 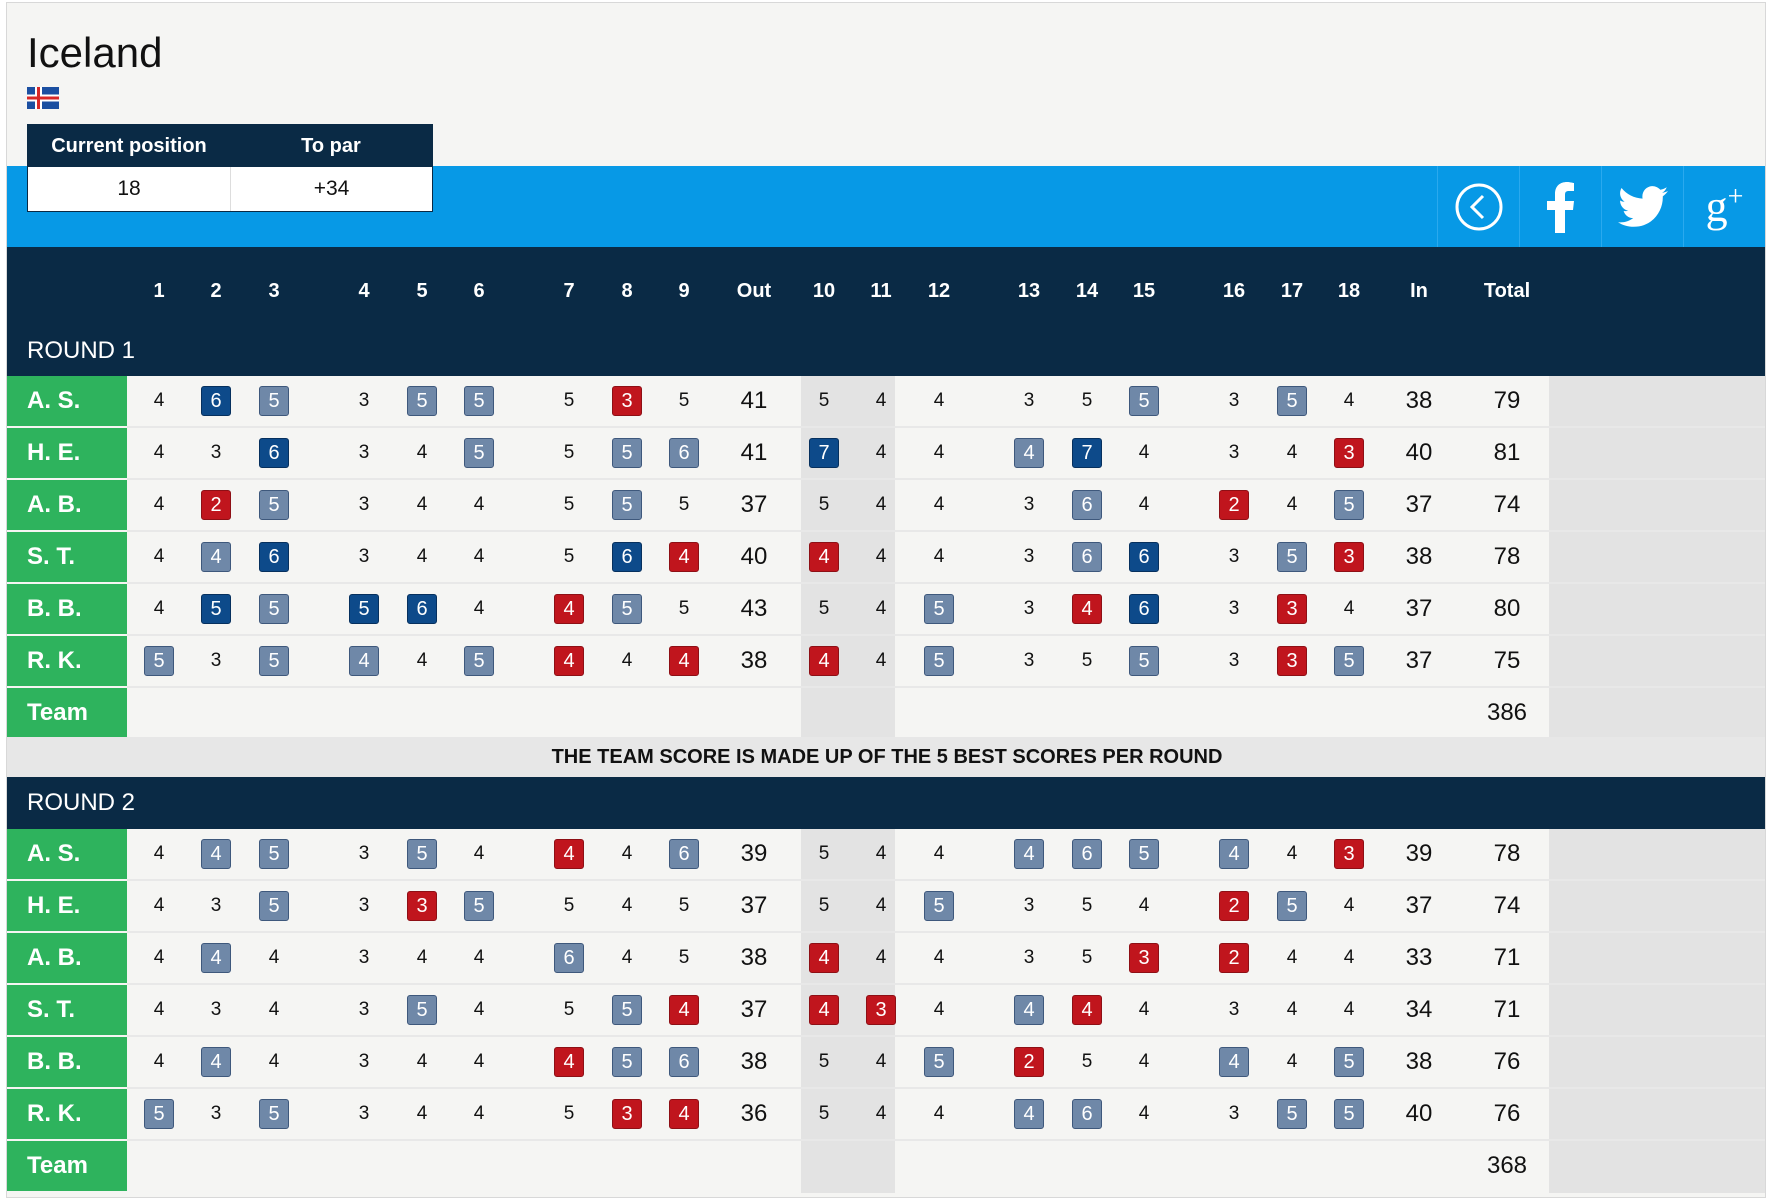 What do you see at coordinates (754, 1061) in the screenshot?
I see `out-score: 38` at bounding box center [754, 1061].